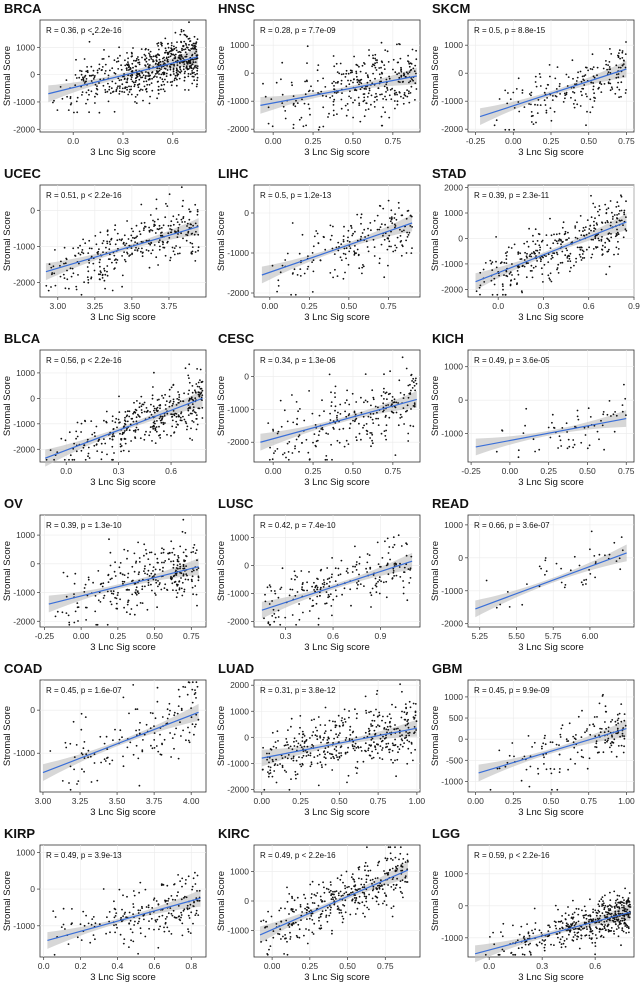 The height and width of the screenshot is (992, 642). I want to click on regression-line, so click(120, 742).